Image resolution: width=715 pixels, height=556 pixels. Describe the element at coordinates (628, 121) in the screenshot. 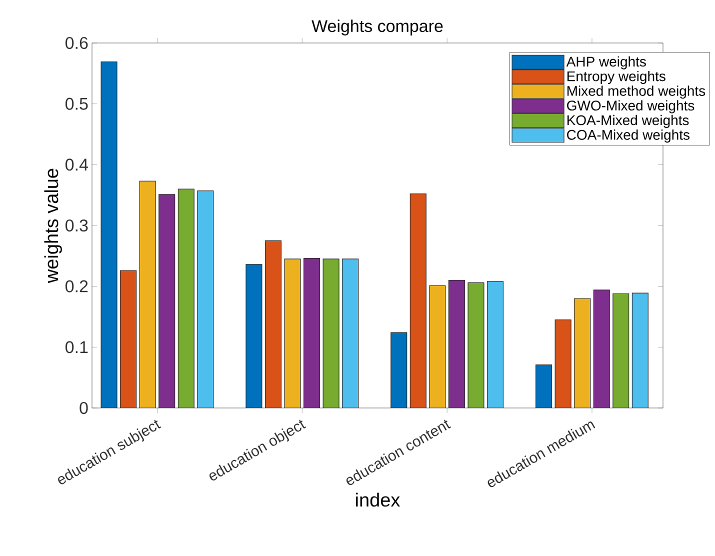

I see `legend-label: KOA-Mixed weights` at that location.